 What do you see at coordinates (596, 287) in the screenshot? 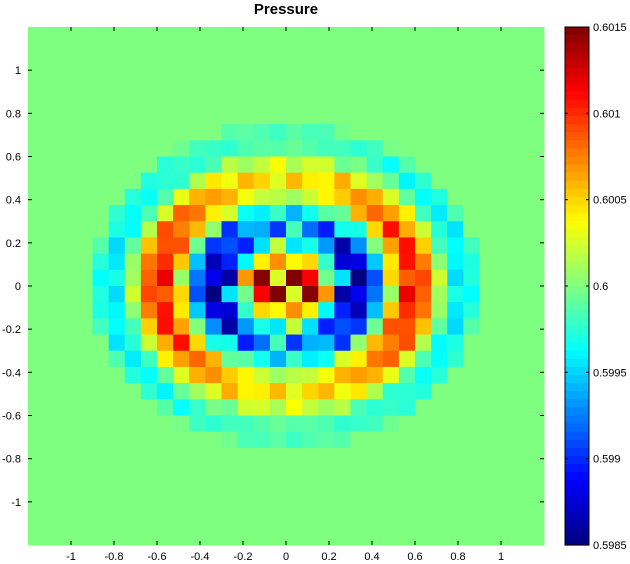
I see `colorbar-ticks: 0.6015 0.601 0.6005 0.6 0.5995 0.599 0.5985` at bounding box center [596, 287].